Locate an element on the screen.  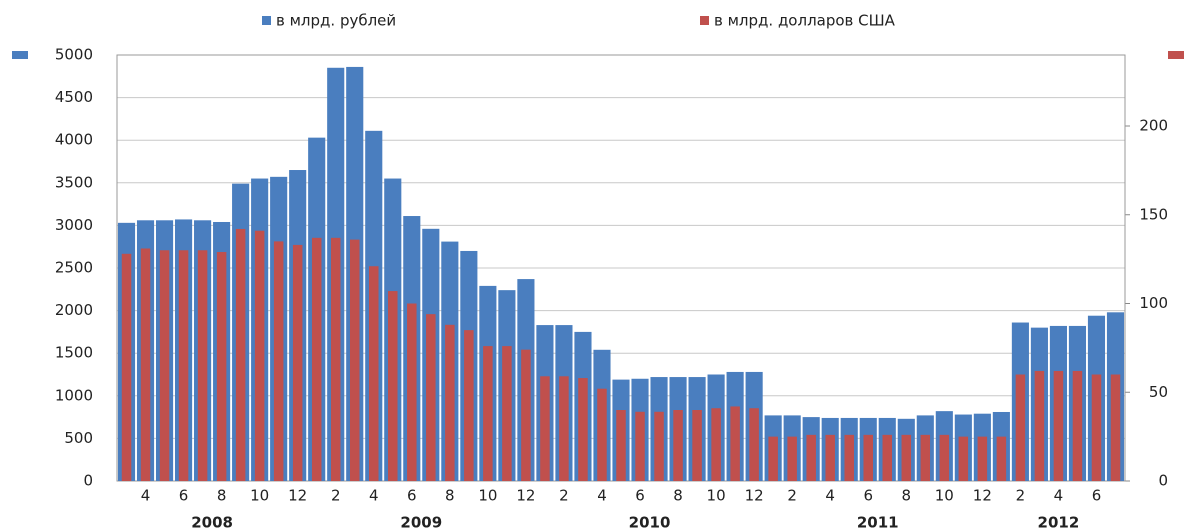
year-label: 2008 is located at coordinates (212, 523).